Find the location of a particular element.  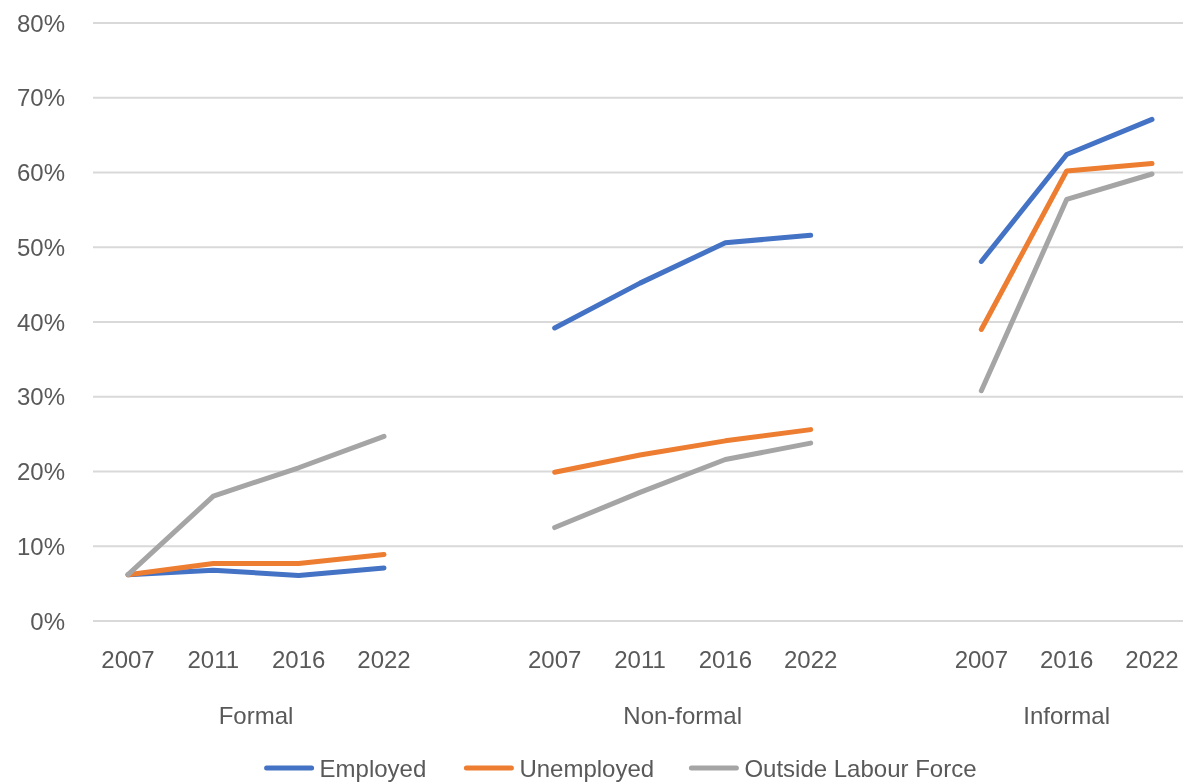

y-tick-label: 50% is located at coordinates (40, 247).